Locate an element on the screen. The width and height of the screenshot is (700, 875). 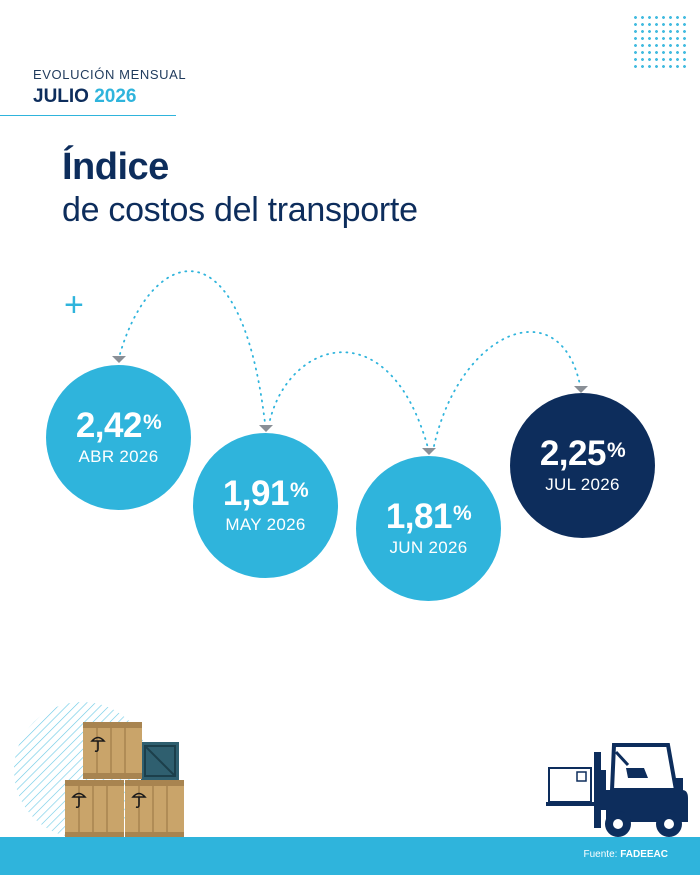
month-value: 2,42% is located at coordinates (118, 425).